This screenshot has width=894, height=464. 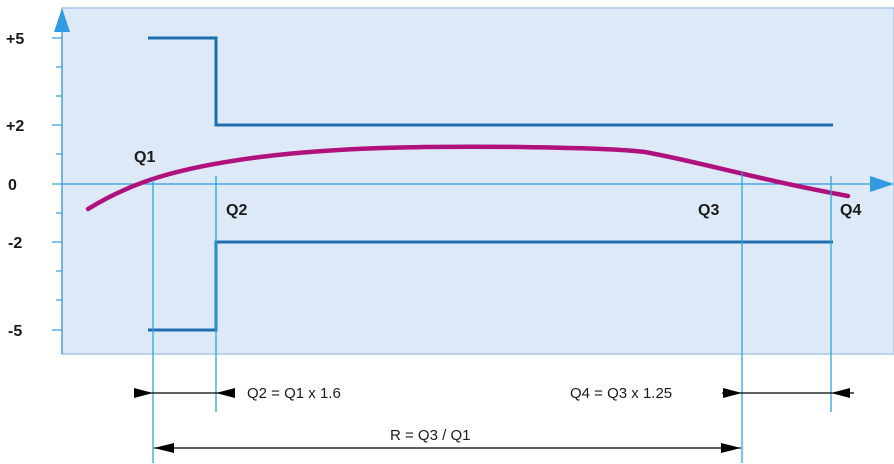 What do you see at coordinates (430, 435) in the screenshot?
I see `r-formula: R = Q3 / Q1` at bounding box center [430, 435].